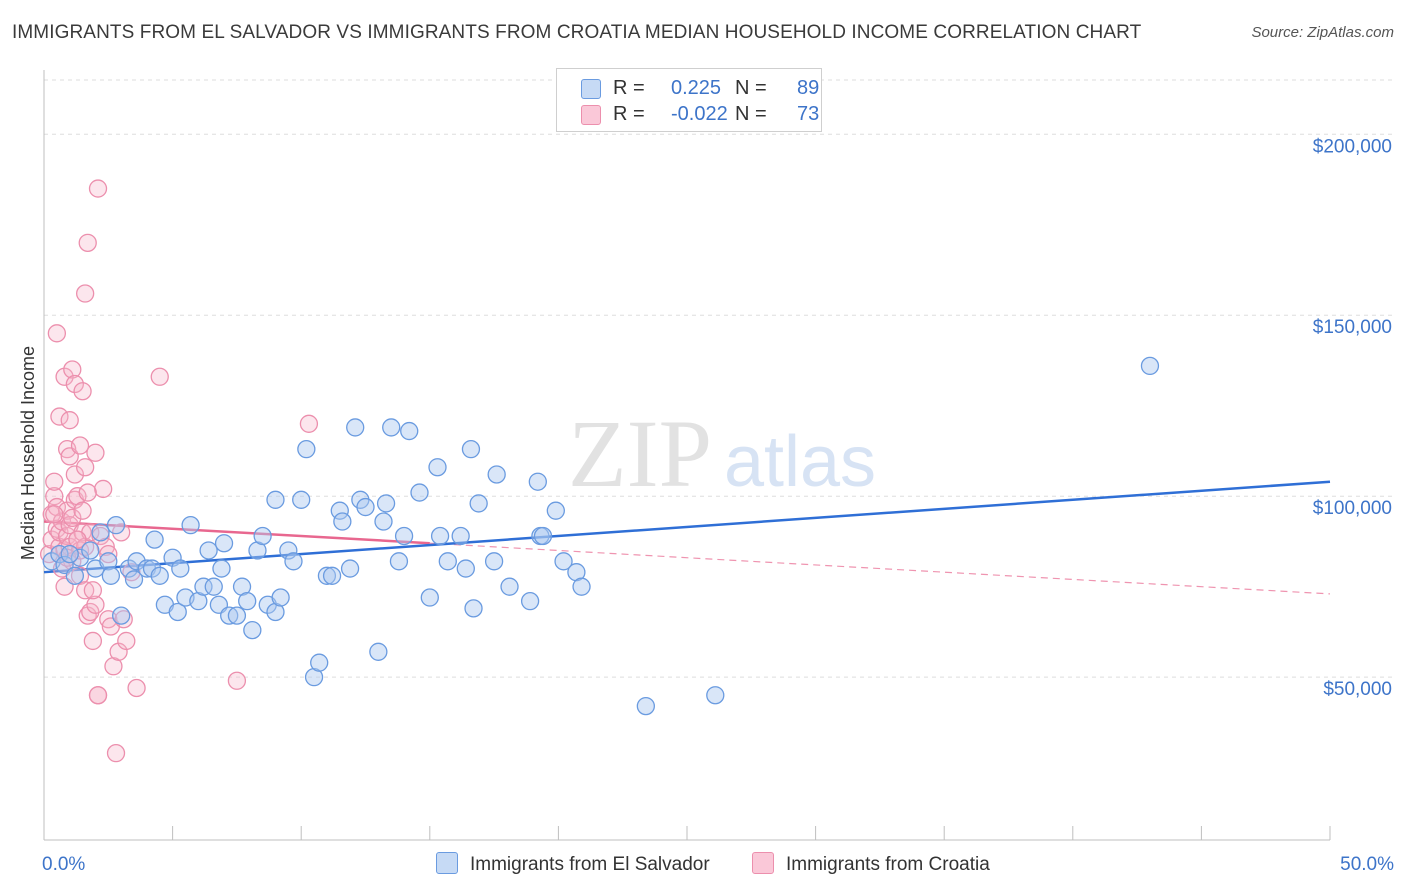 The height and width of the screenshot is (892, 1406). Describe the element at coordinates (640, 453) in the screenshot. I see `watermark-zip: ZIP` at that location.